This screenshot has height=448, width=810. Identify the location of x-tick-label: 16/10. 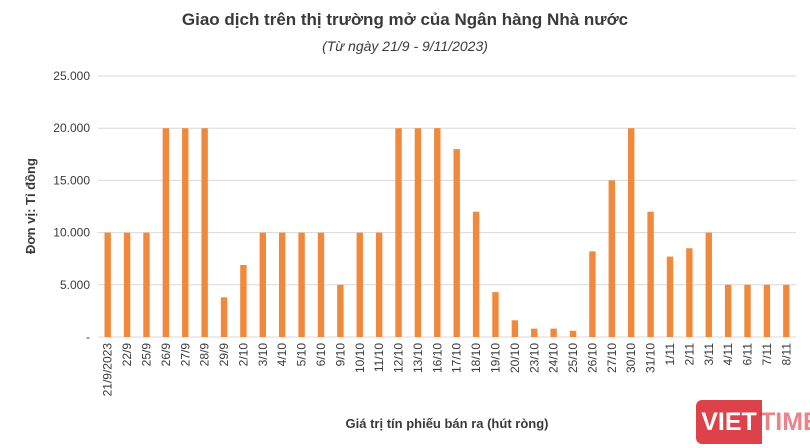
(437, 358).